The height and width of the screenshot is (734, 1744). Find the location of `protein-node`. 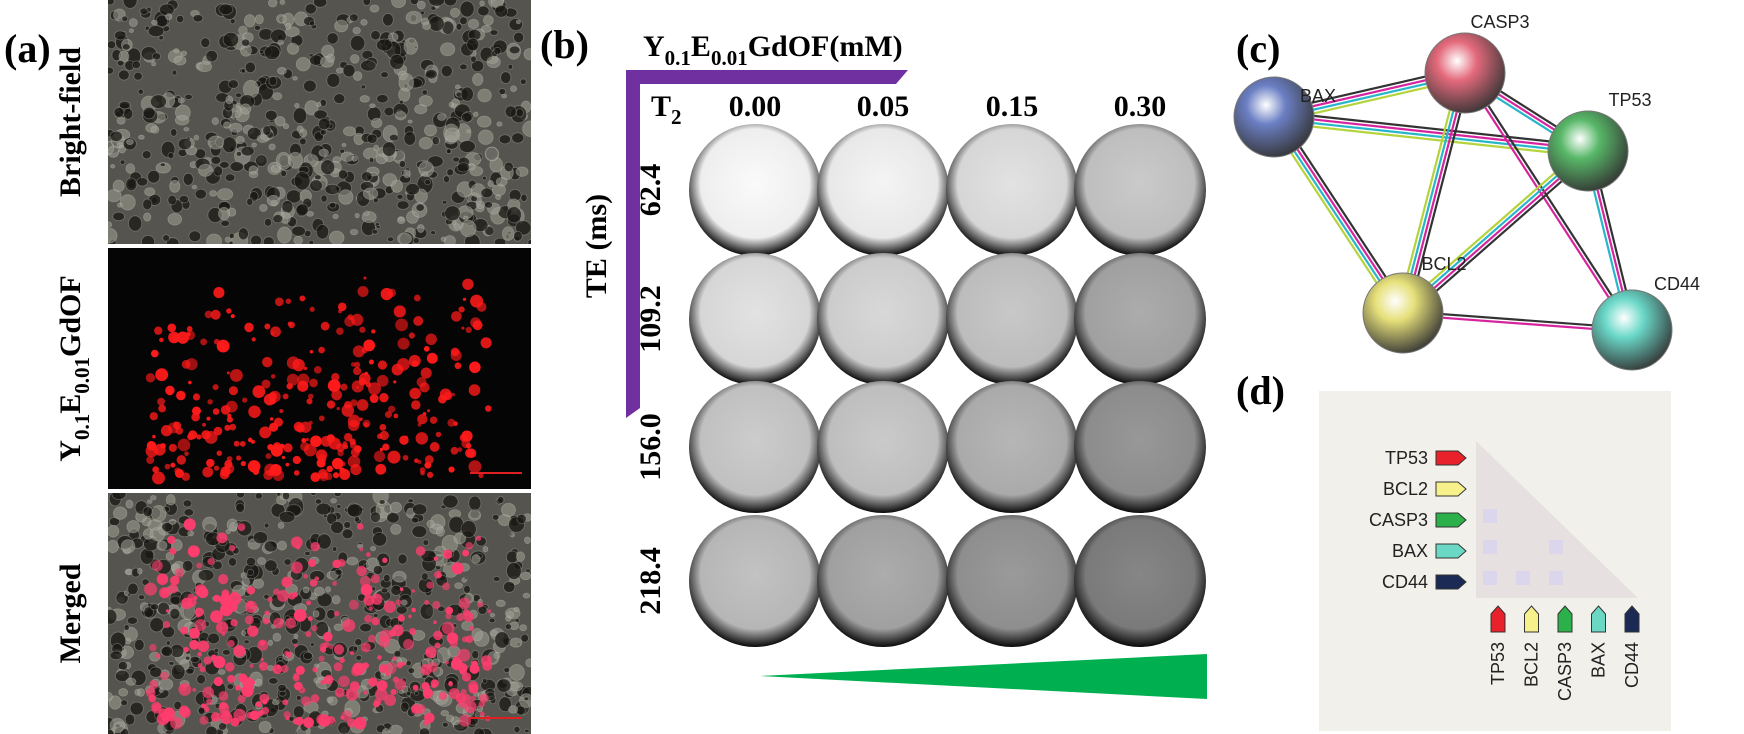

protein-node is located at coordinates (1274, 117).